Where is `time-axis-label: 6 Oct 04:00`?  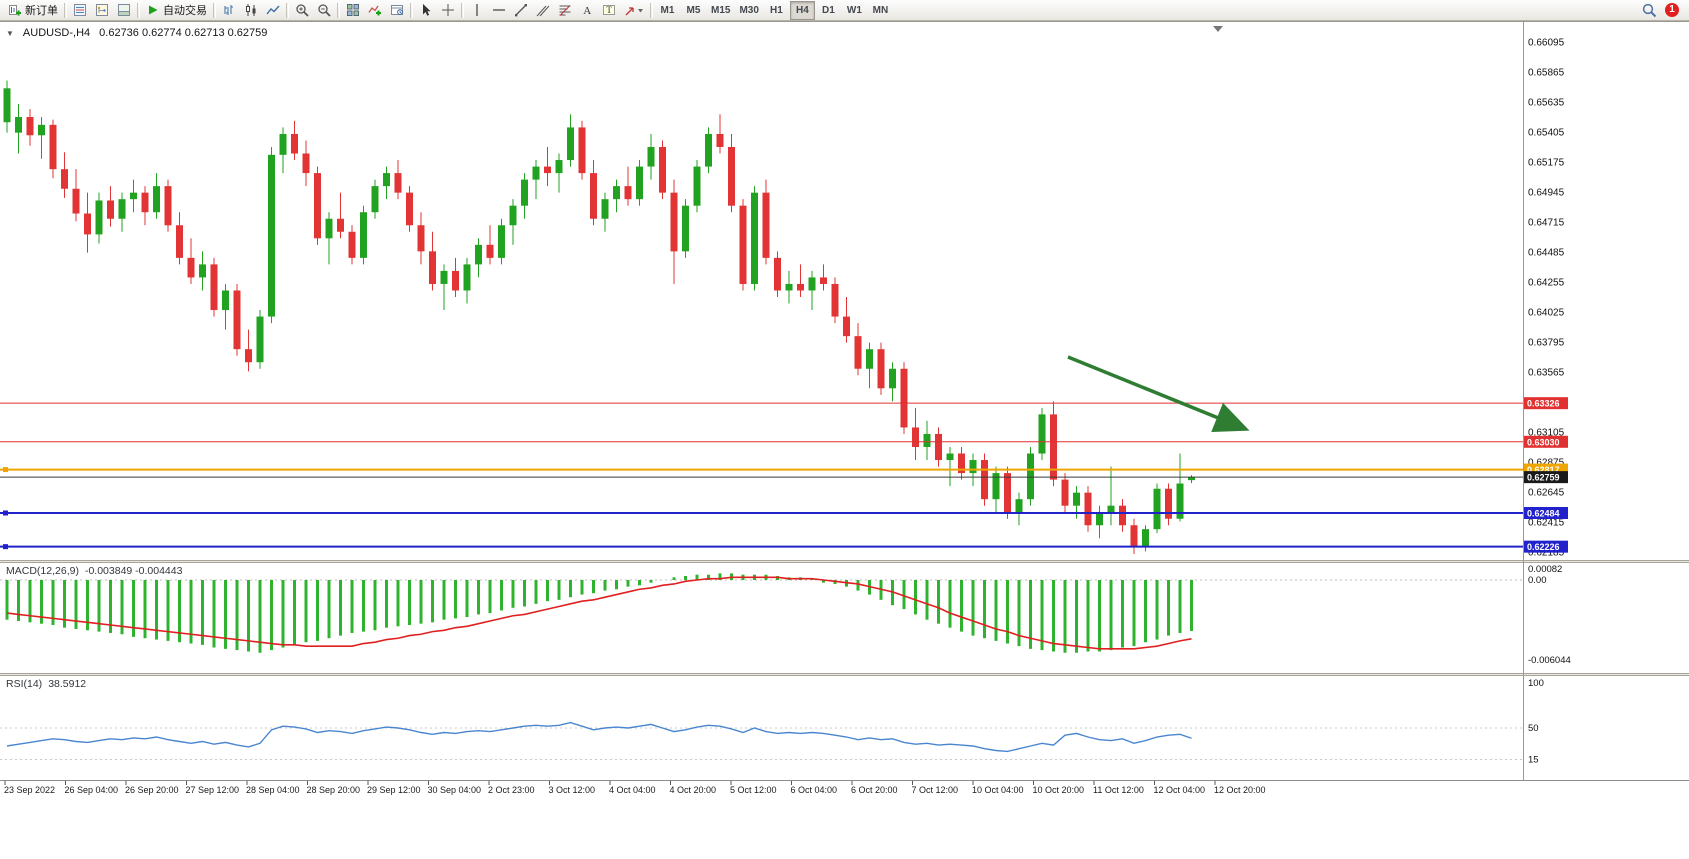
time-axis-label: 6 Oct 04:00 is located at coordinates (814, 790).